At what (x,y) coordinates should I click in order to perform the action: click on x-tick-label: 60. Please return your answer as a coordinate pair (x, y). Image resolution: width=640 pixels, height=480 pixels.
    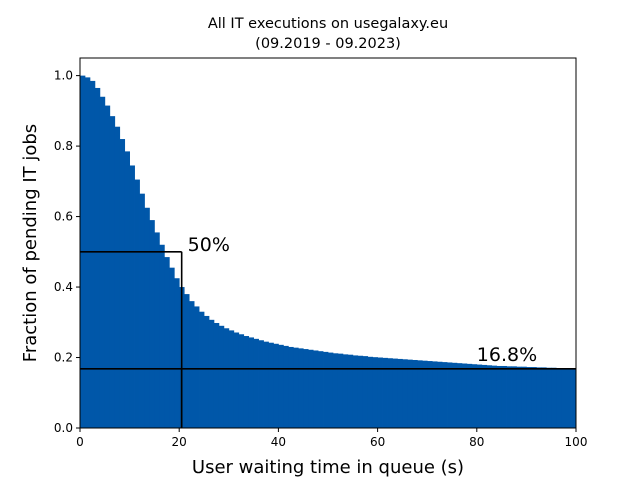
    Looking at the image, I should click on (377, 442).